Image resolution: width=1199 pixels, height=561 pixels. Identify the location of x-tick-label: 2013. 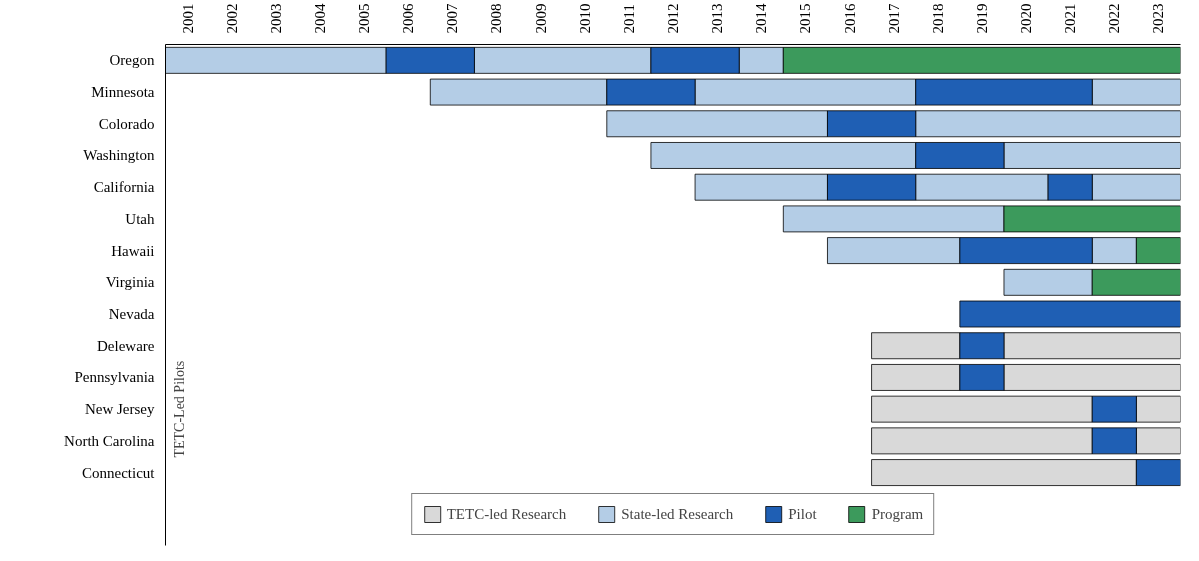
(717, 18).